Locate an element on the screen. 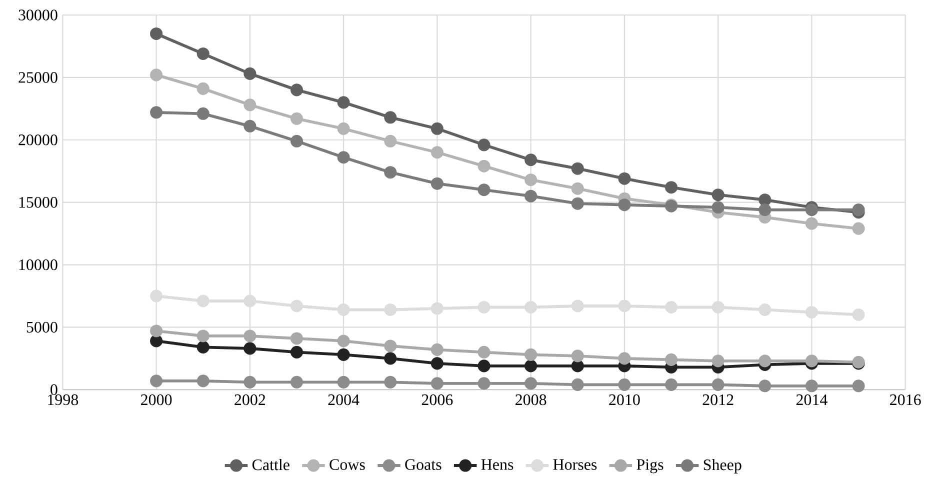 The image size is (928, 479). x-tick-label: 1998 is located at coordinates (63, 400).